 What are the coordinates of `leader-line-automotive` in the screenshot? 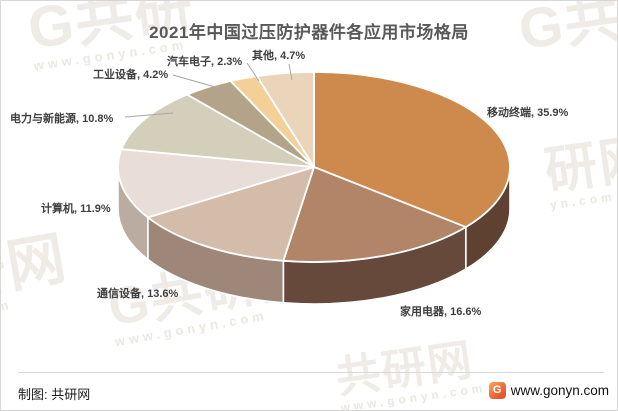 It's located at (253, 72).